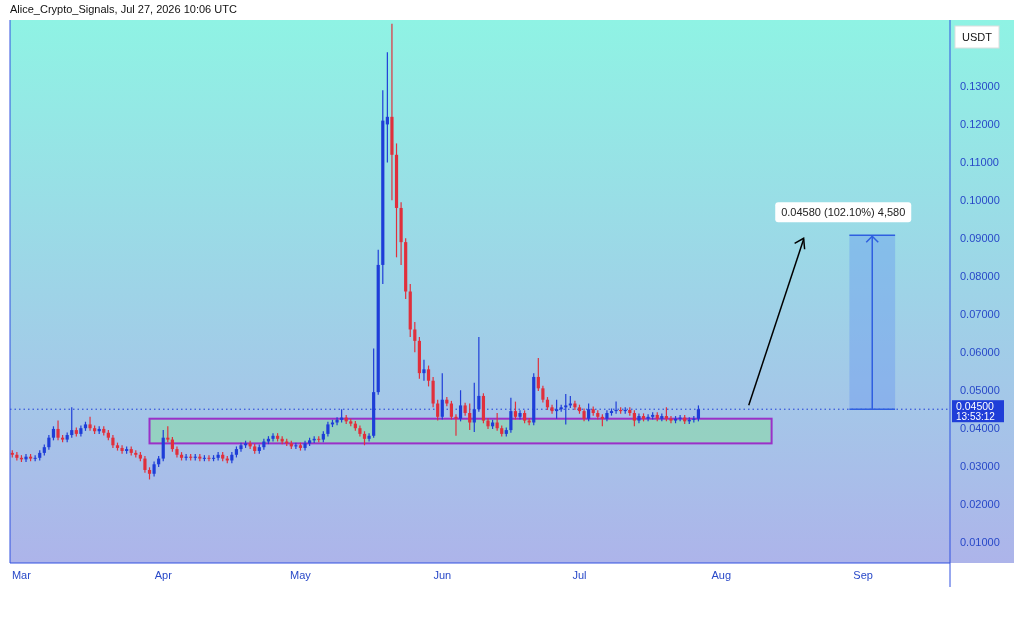 This screenshot has height=638, width=1024. Describe the element at coordinates (163, 575) in the screenshot. I see `x-tick-label: Apr` at that location.